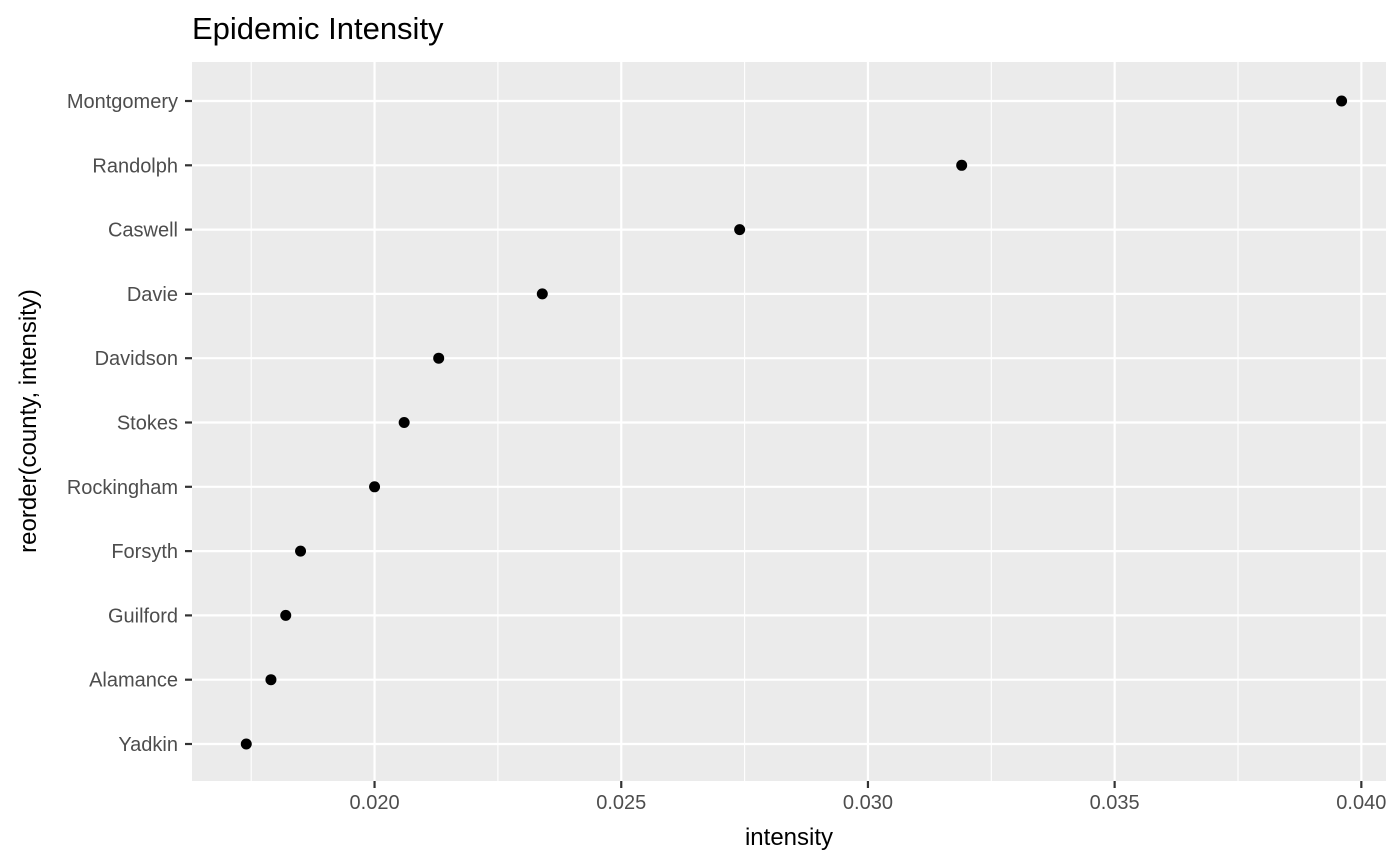 The width and height of the screenshot is (1400, 866). Describe the element at coordinates (143, 231) in the screenshot. I see `y-tick-label: Caswell` at that location.